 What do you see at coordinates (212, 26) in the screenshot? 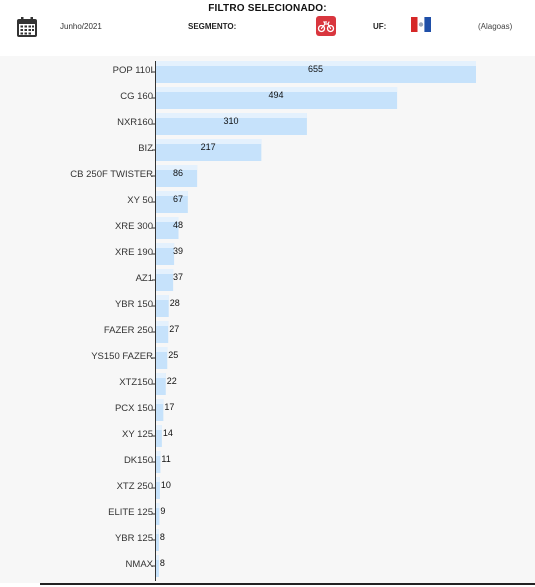
I see `segment-label: SEGMENTO:` at bounding box center [212, 26].